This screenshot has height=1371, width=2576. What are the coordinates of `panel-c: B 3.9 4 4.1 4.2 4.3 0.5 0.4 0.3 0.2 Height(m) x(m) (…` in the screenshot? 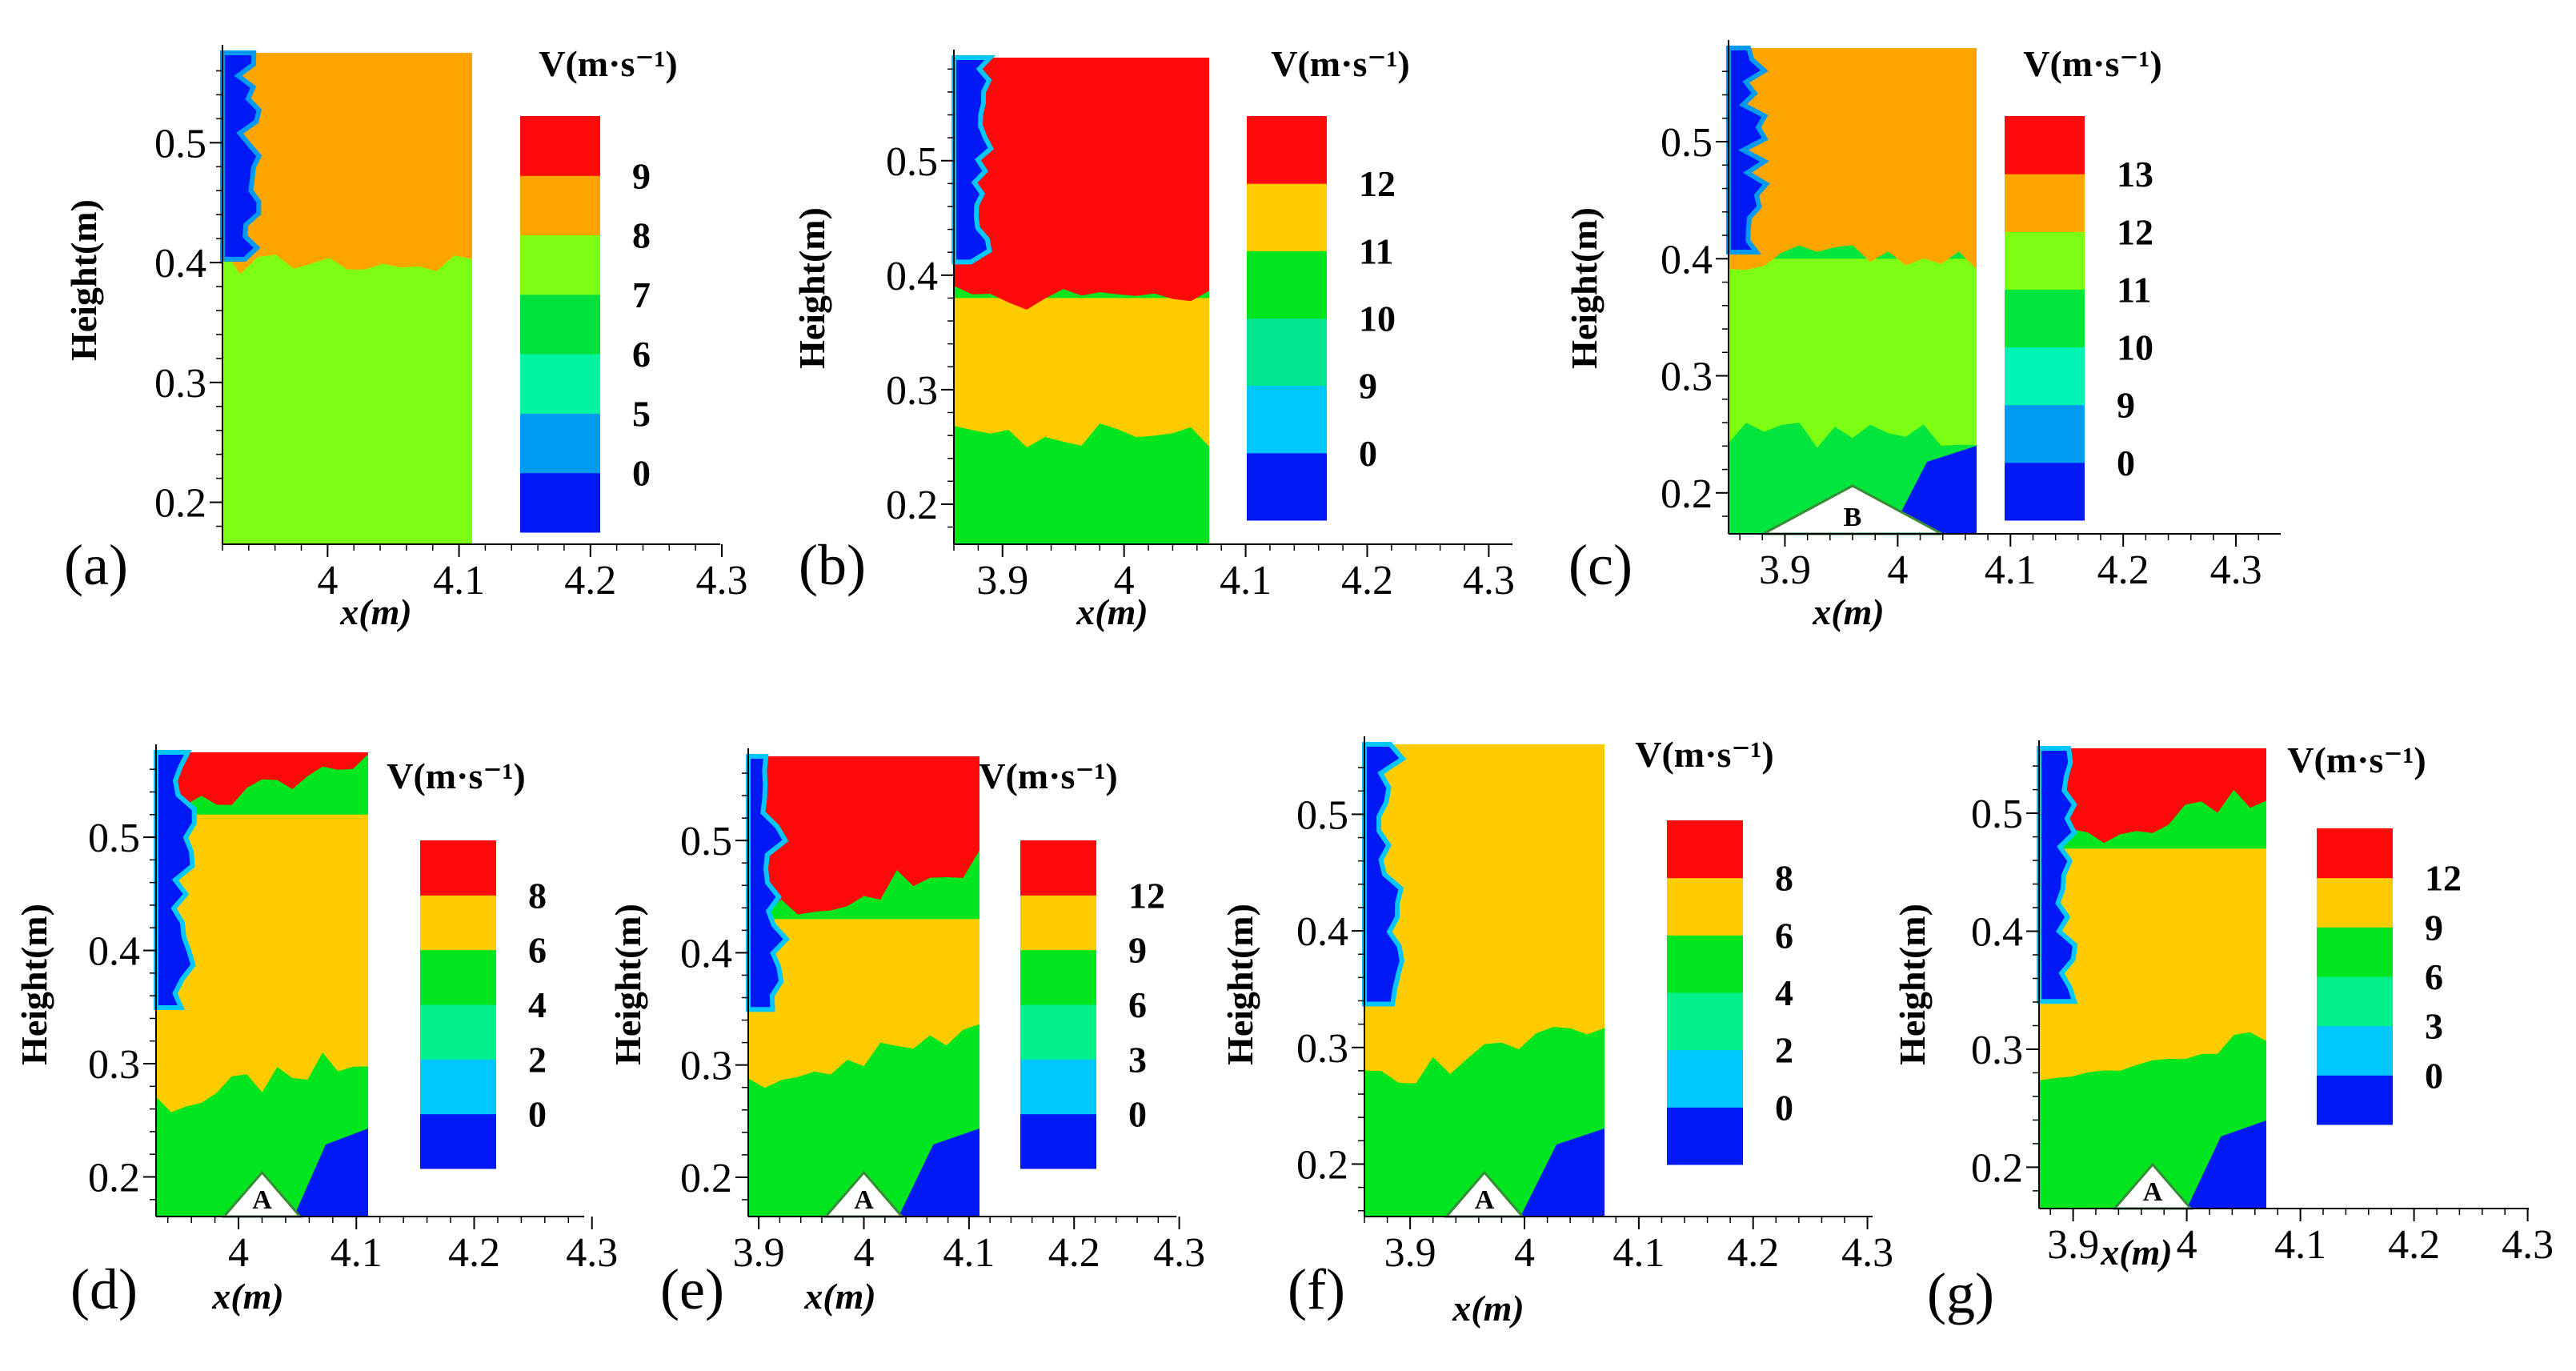 It's located at (1922, 336).